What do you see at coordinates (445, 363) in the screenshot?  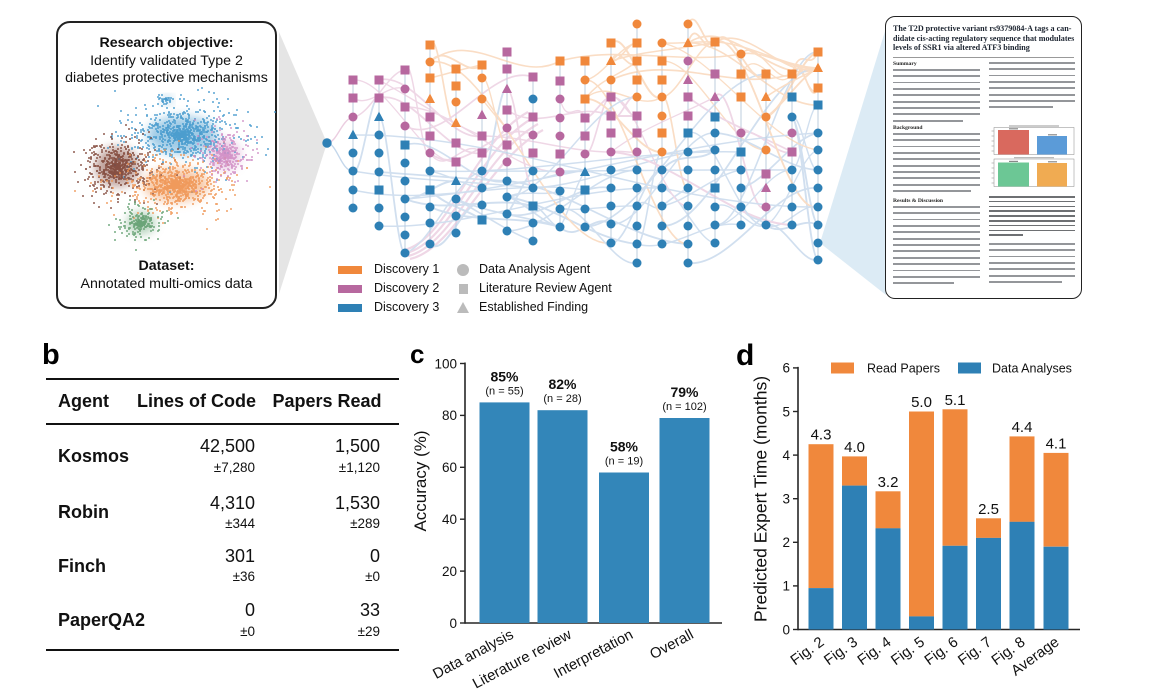 I see `svg-text: 100` at bounding box center [445, 363].